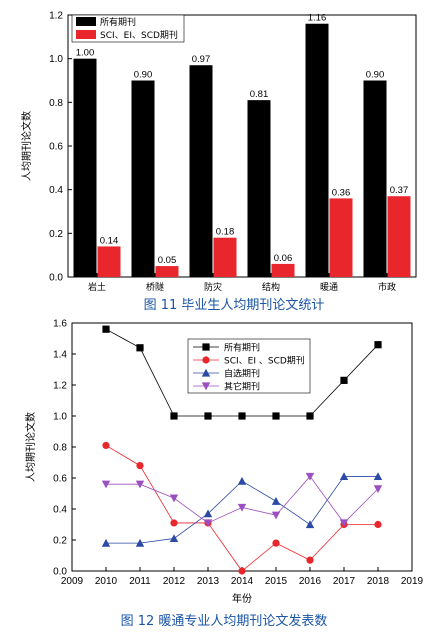  I want to click on line-chart-x-tick-label: 2016, so click(310, 581).